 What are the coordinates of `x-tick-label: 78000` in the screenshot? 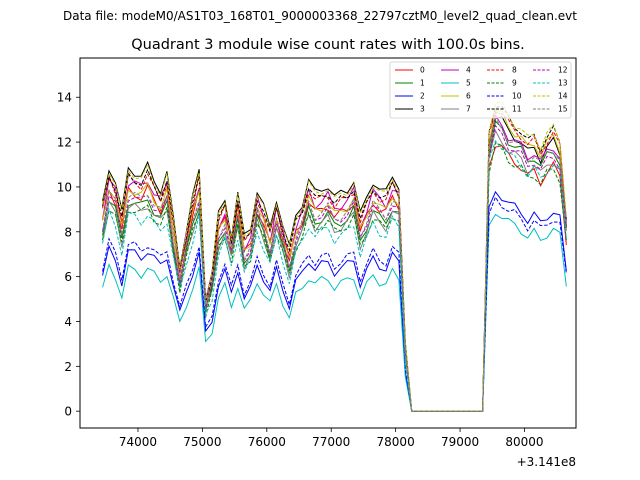 It's located at (396, 442).